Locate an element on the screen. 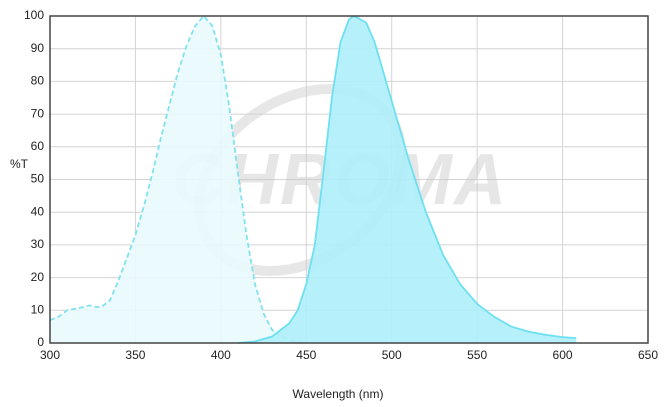 Image resolution: width=667 pixels, height=407 pixels. y-tick-label: 60 is located at coordinates (38, 146).